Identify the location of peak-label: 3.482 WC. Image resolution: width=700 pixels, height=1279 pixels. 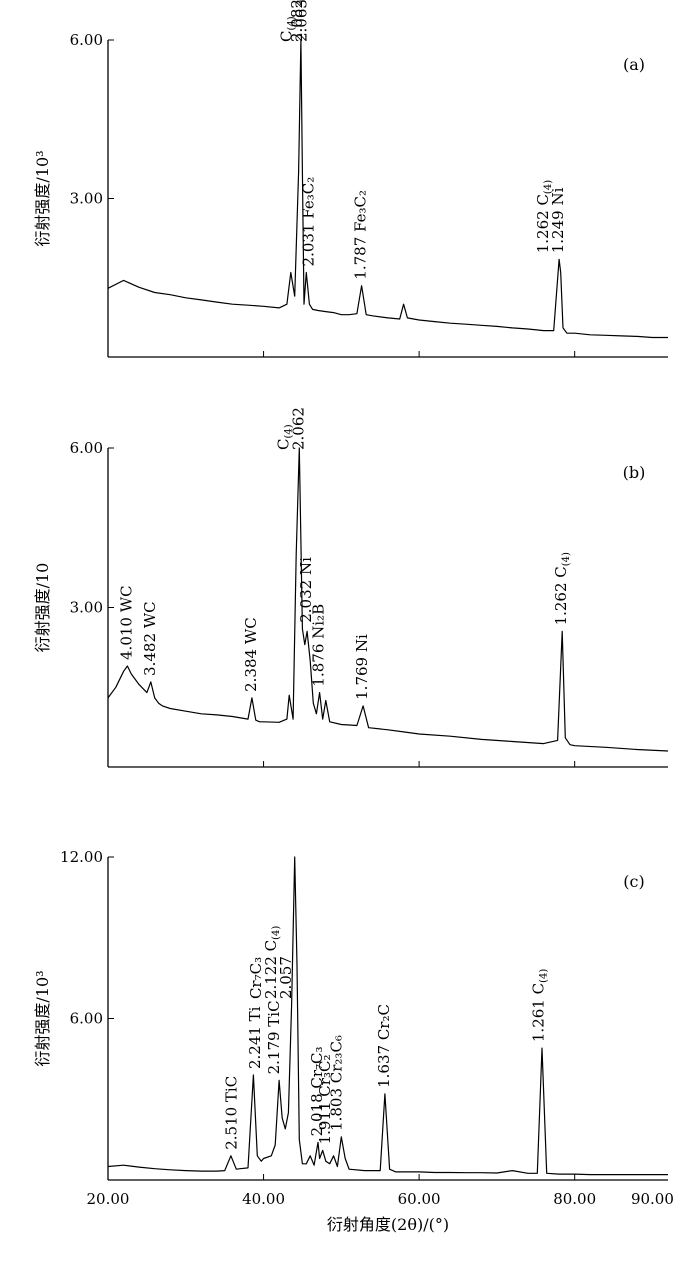
(150, 638).